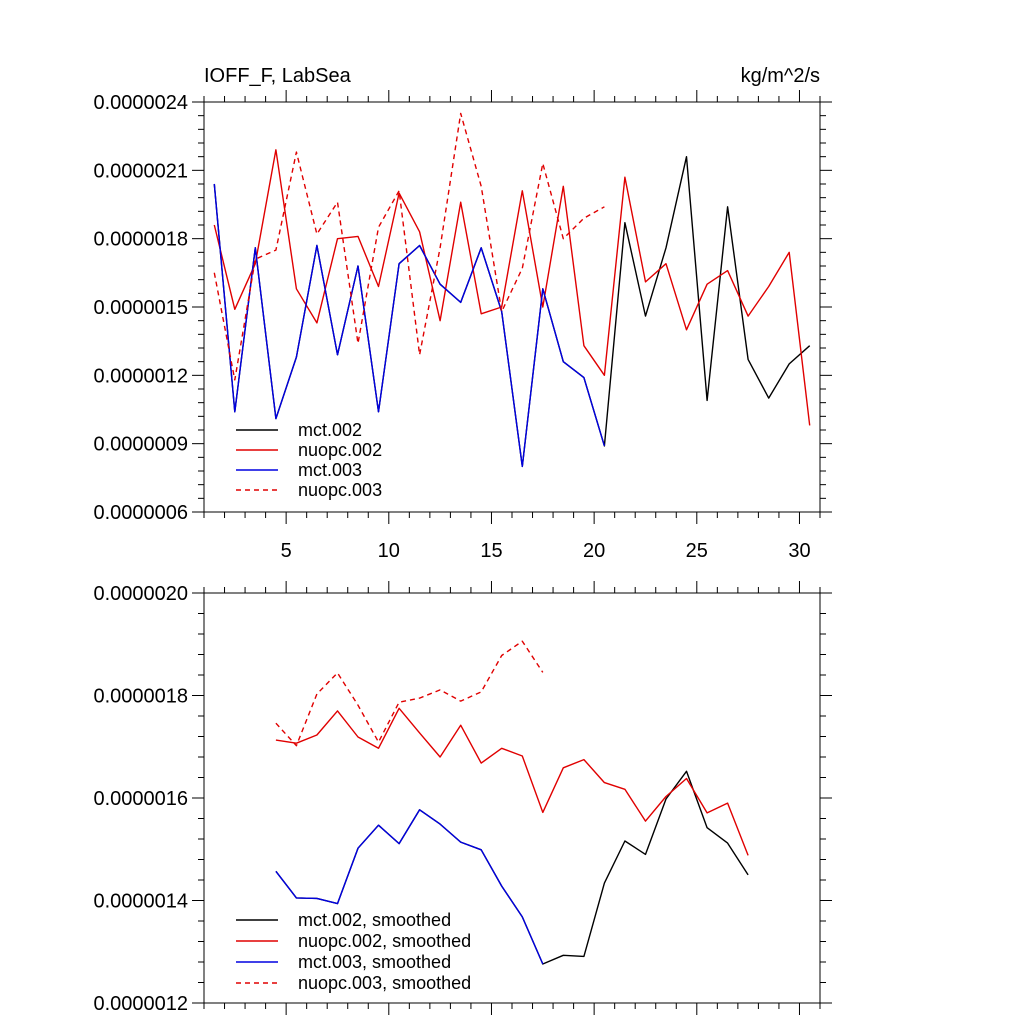 The width and height of the screenshot is (1024, 1024). Describe the element at coordinates (697, 551) in the screenshot. I see `x-tick-label: 25` at that location.